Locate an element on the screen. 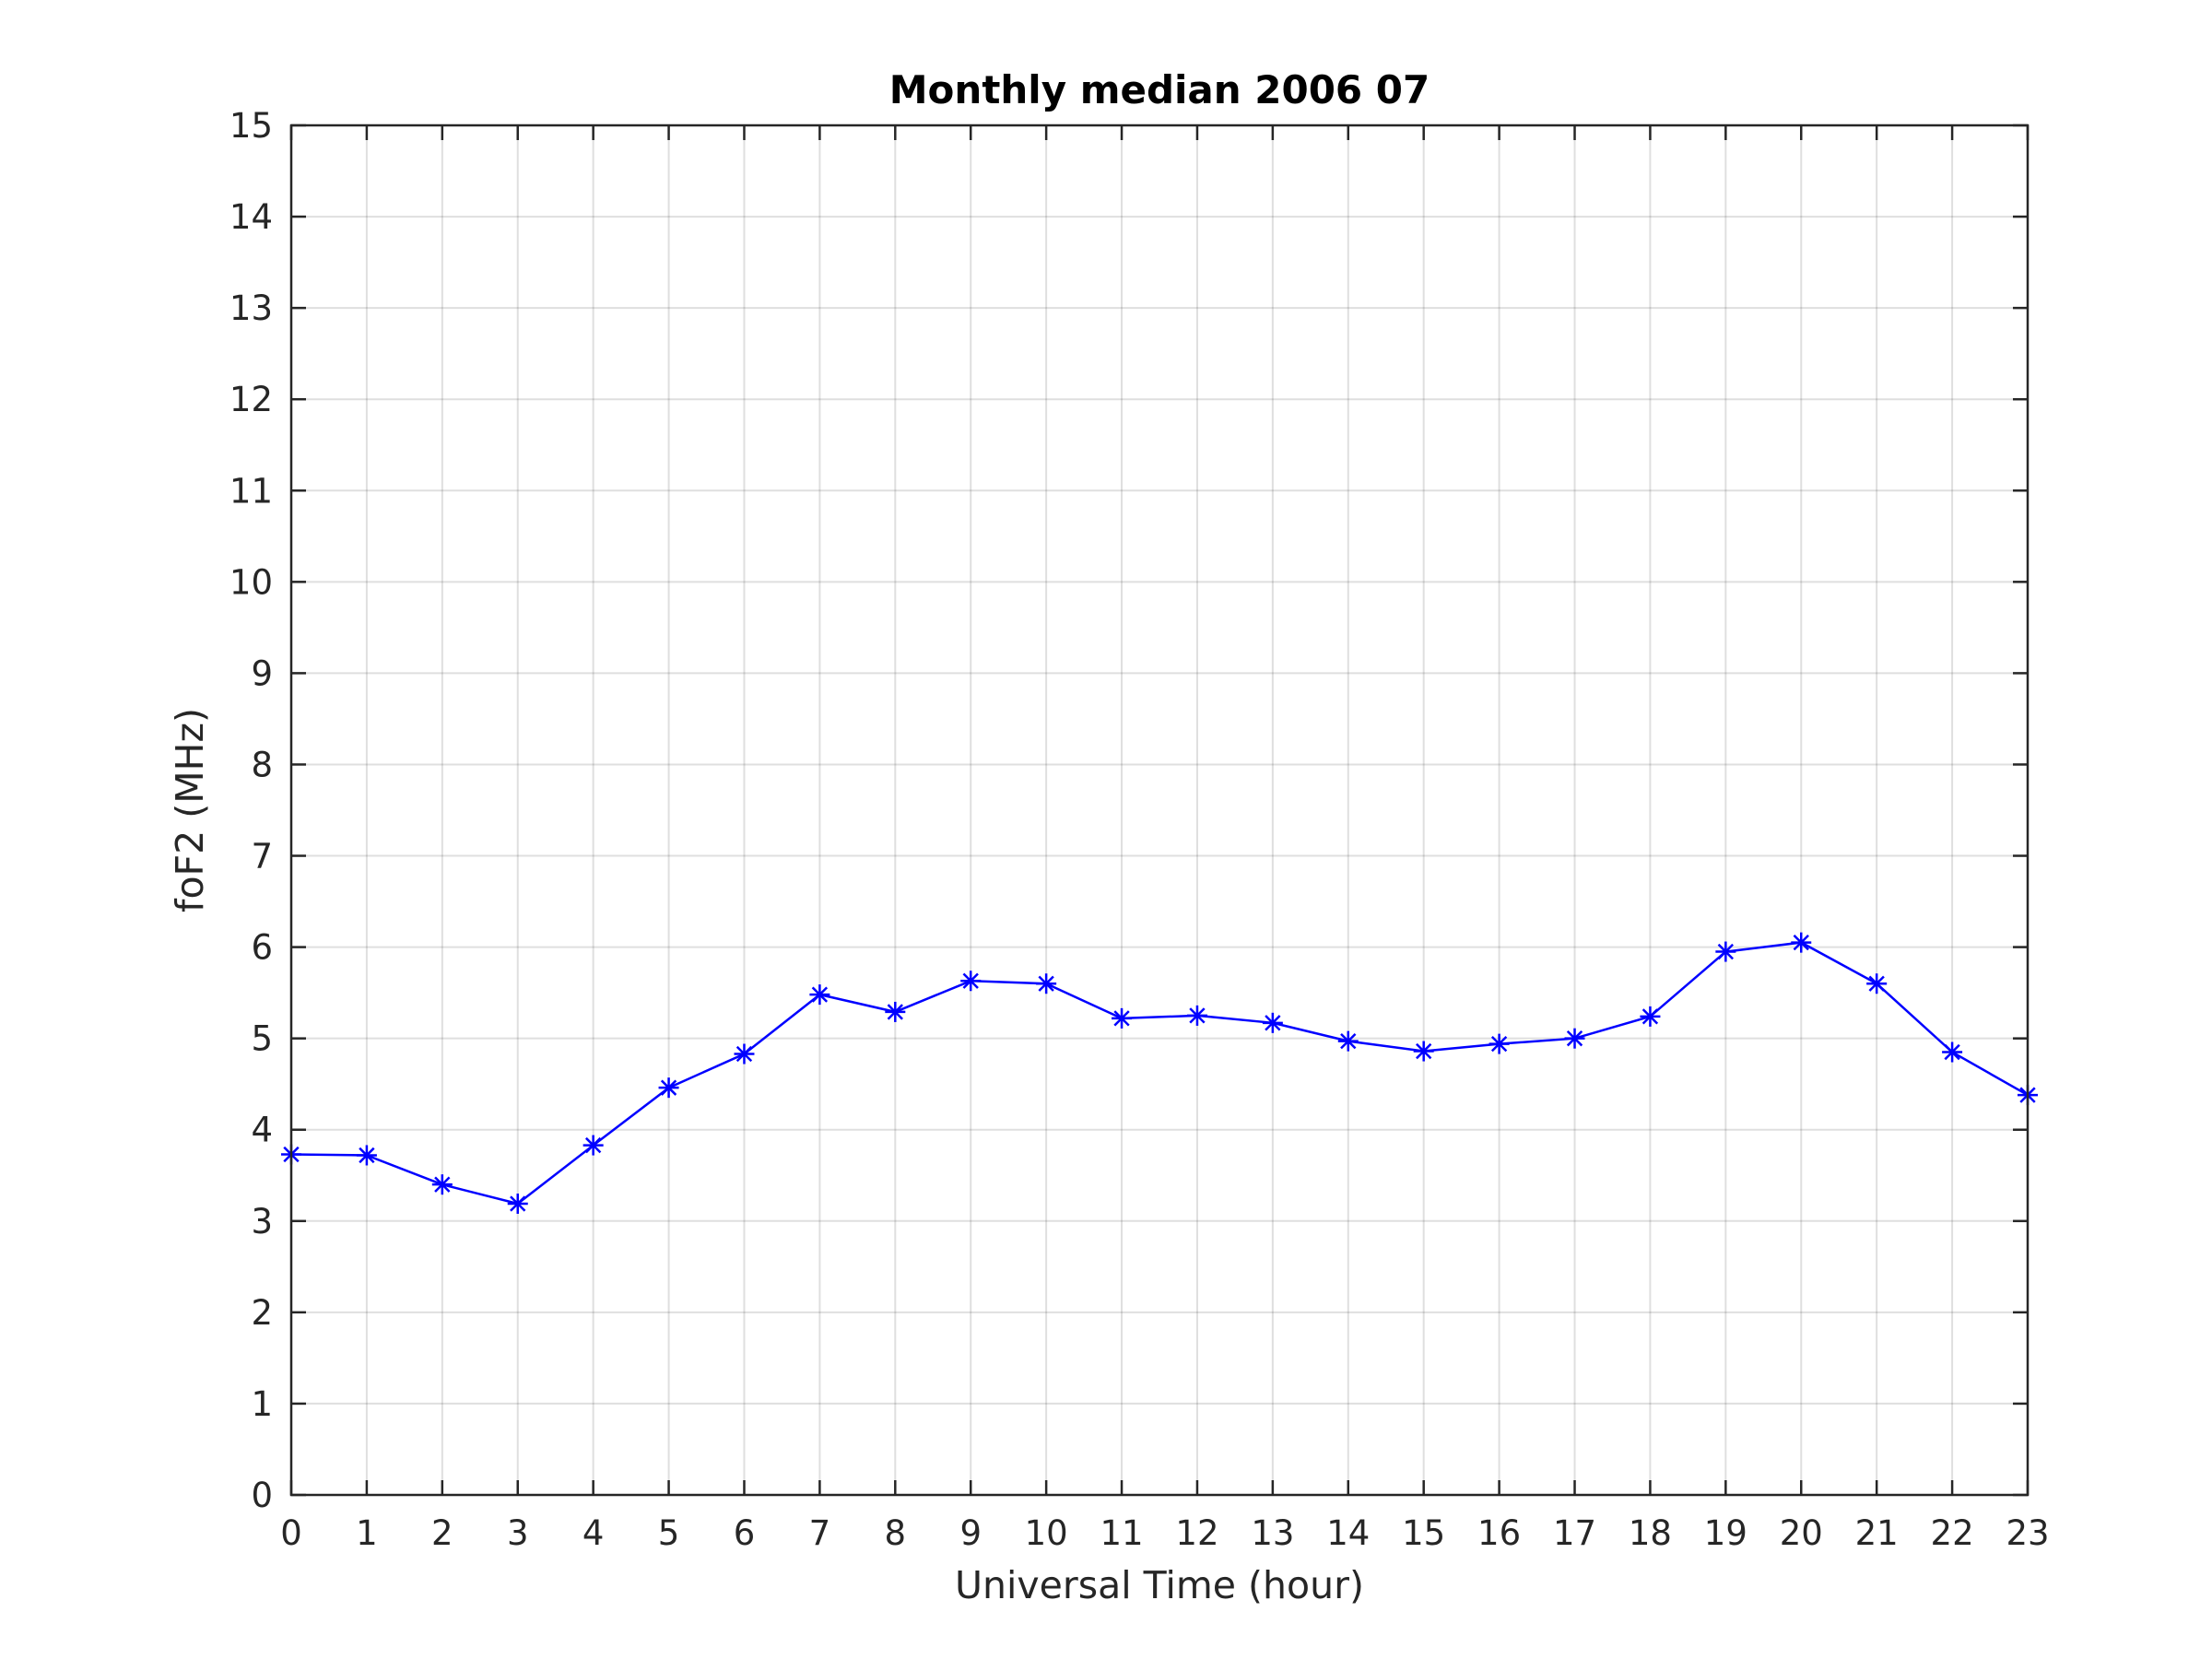 The image size is (2212, 1659). x-axis-label: Universal Time (hour) is located at coordinates (1159, 1585).